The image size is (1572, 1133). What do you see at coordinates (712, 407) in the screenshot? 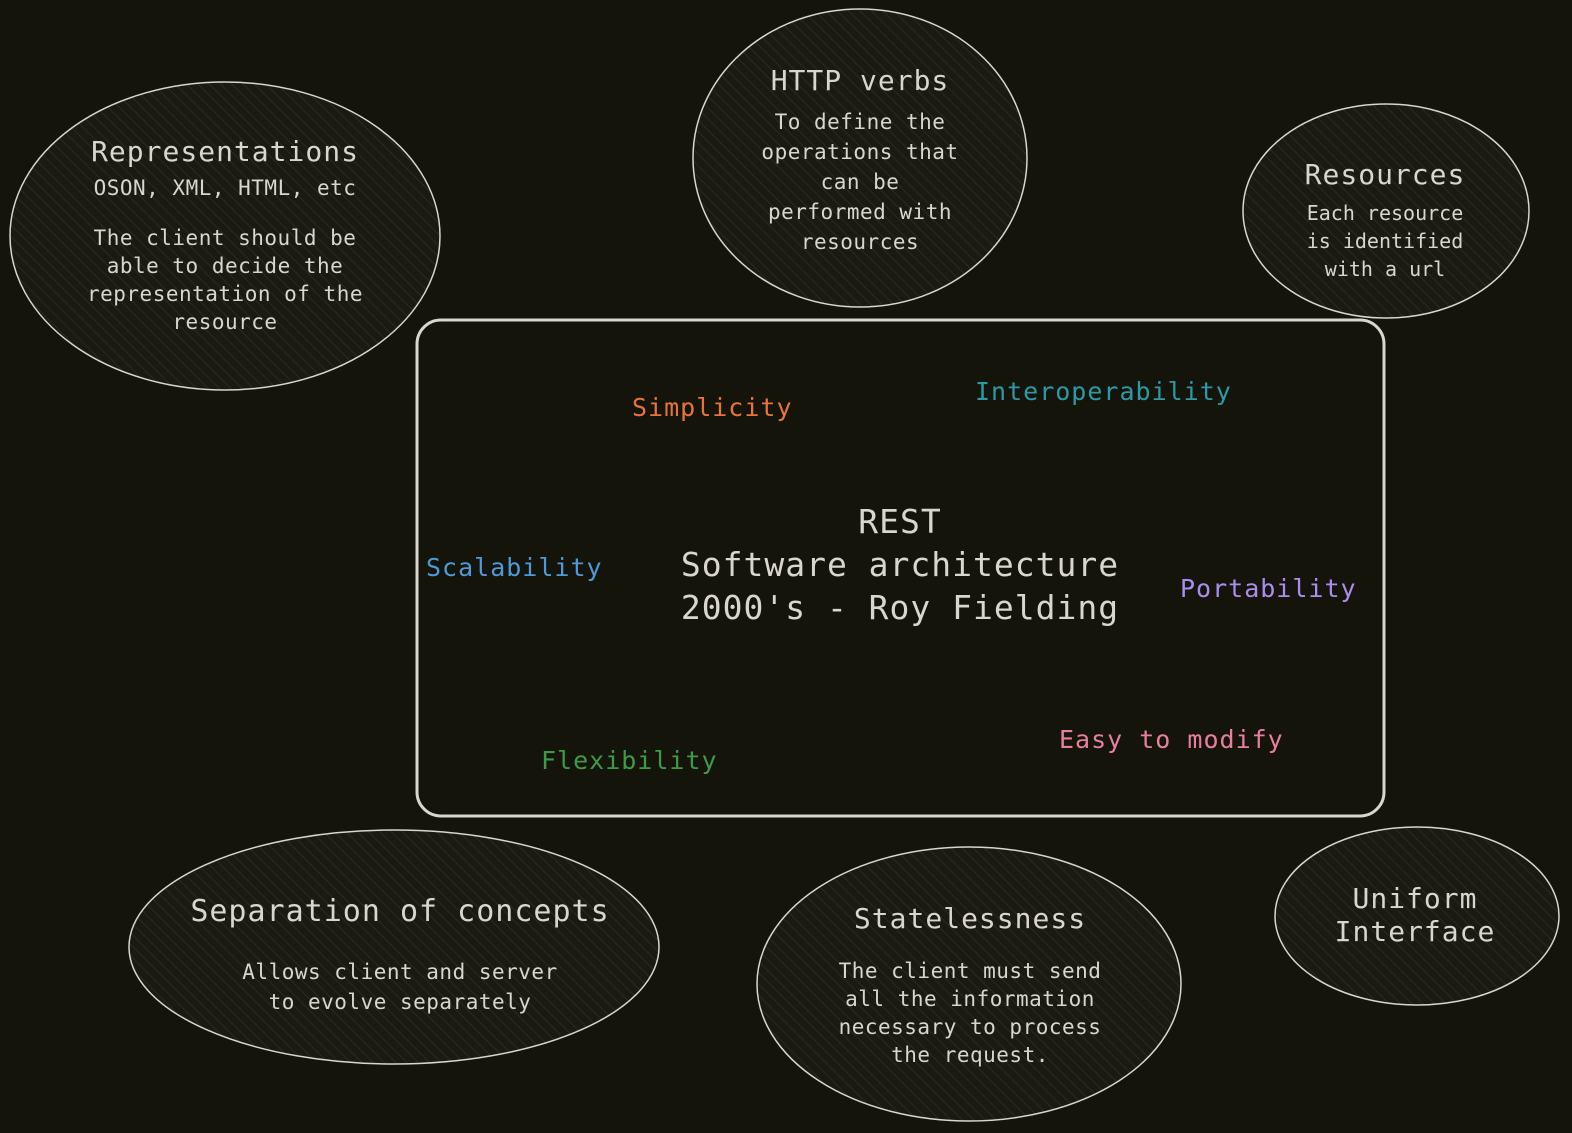
I see `simplicity-label: Simplicity` at bounding box center [712, 407].